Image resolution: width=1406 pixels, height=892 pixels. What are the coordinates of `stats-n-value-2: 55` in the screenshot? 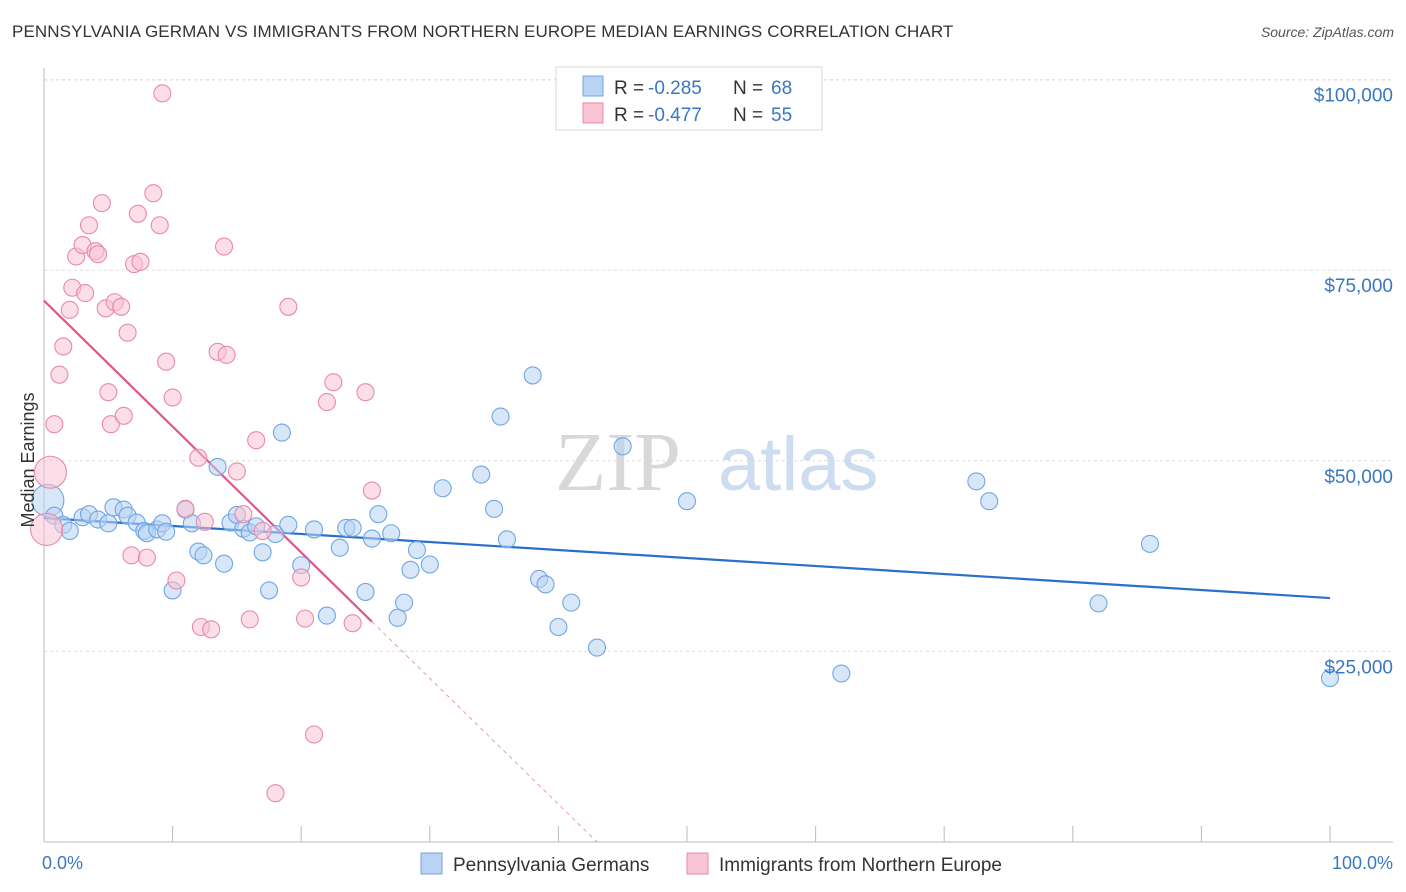 It's located at (781, 115).